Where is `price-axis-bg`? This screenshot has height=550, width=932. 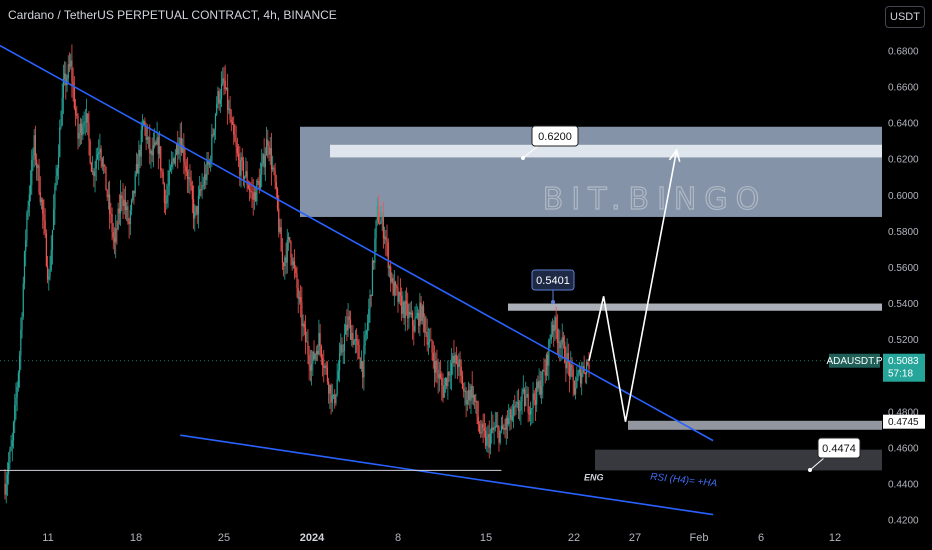 price-axis-bg is located at coordinates (907, 275).